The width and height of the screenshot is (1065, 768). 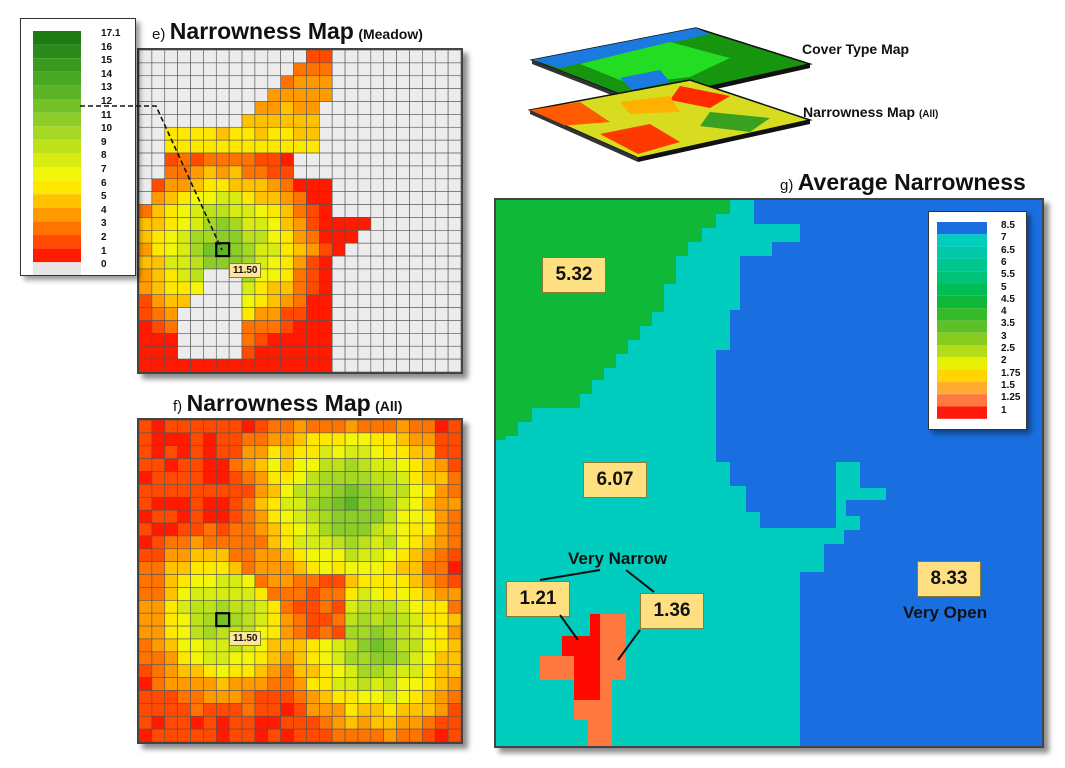 What do you see at coordinates (870, 112) in the screenshot?
I see `narrowness-map-layer-label: Narrowness Map (All)` at bounding box center [870, 112].